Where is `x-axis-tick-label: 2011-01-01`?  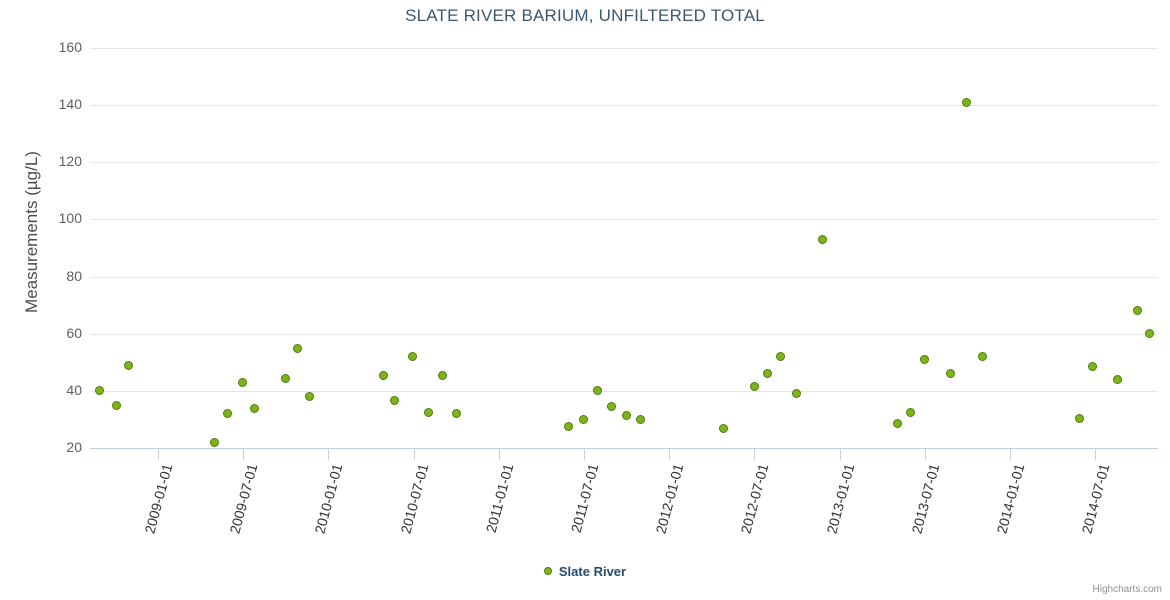
x-axis-tick-label: 2011-01-01 is located at coordinates (499, 498).